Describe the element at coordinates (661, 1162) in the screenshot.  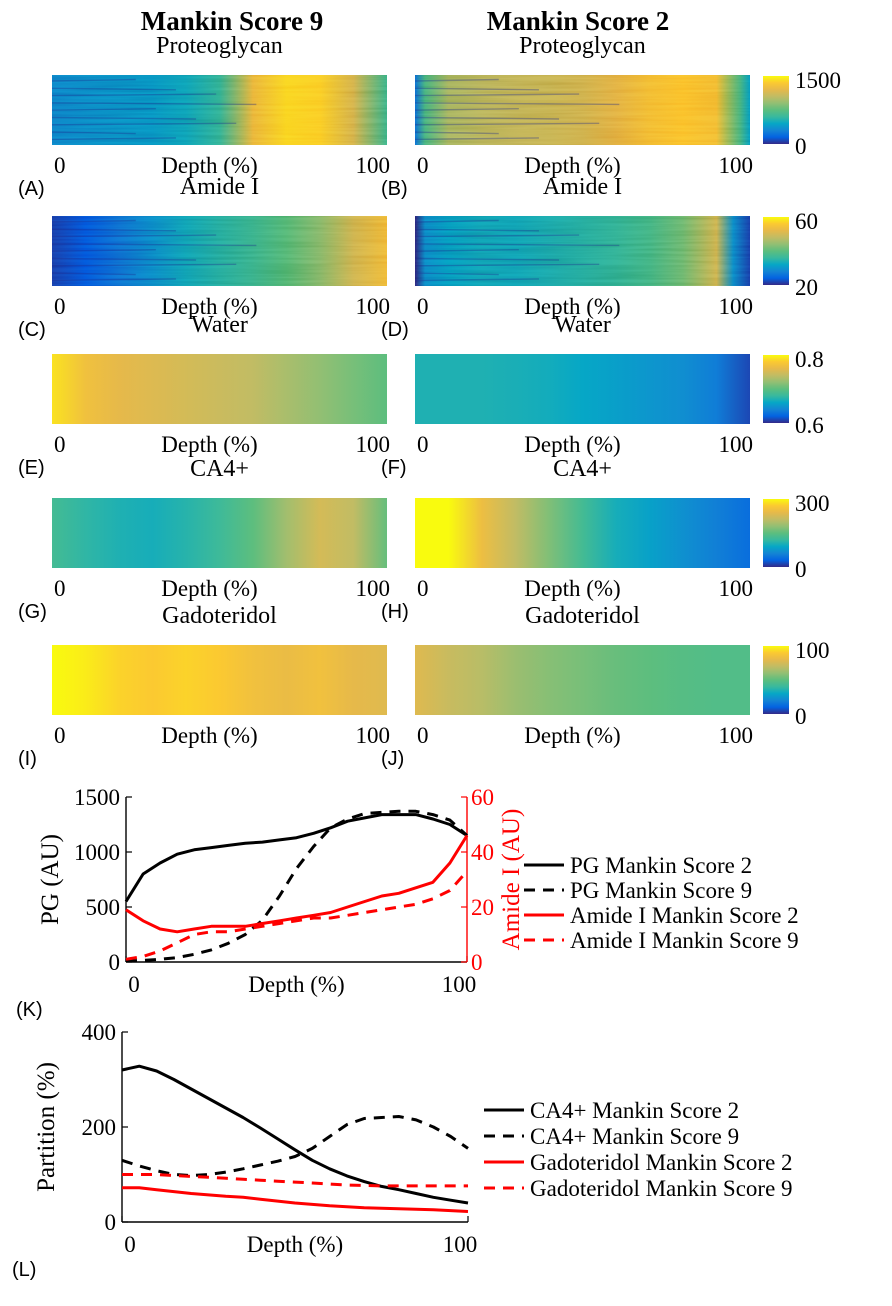
I see `legend-label-2: Gadoteridol Mankin Score 2` at that location.